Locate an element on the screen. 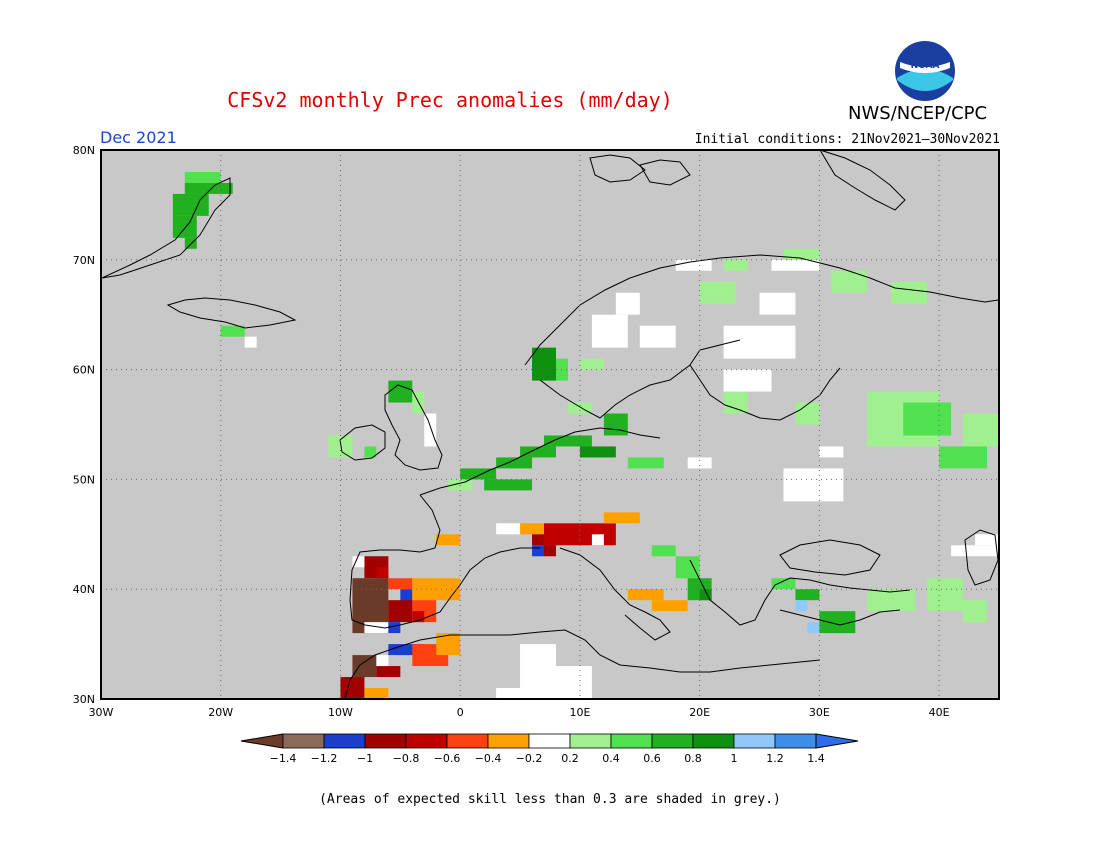 Image resolution: width=1100 pixels, height=850 pixels. colorbar-tick-label: 0.8 is located at coordinates (693, 758).